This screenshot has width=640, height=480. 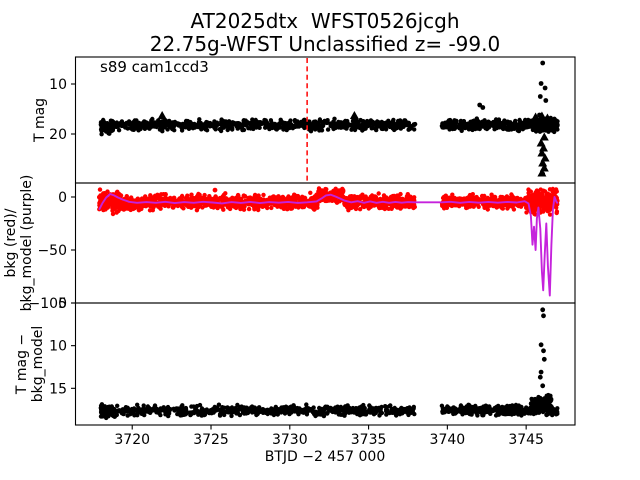 What do you see at coordinates (526, 440) in the screenshot?
I see `x-tick-label: 3745` at bounding box center [526, 440].